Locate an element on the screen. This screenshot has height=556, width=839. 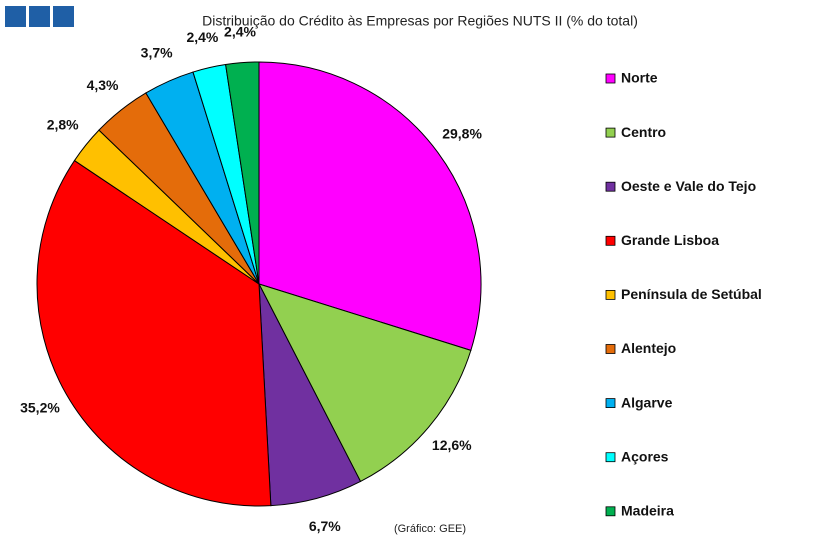
data-label: 4,3% is located at coordinates (103, 85).